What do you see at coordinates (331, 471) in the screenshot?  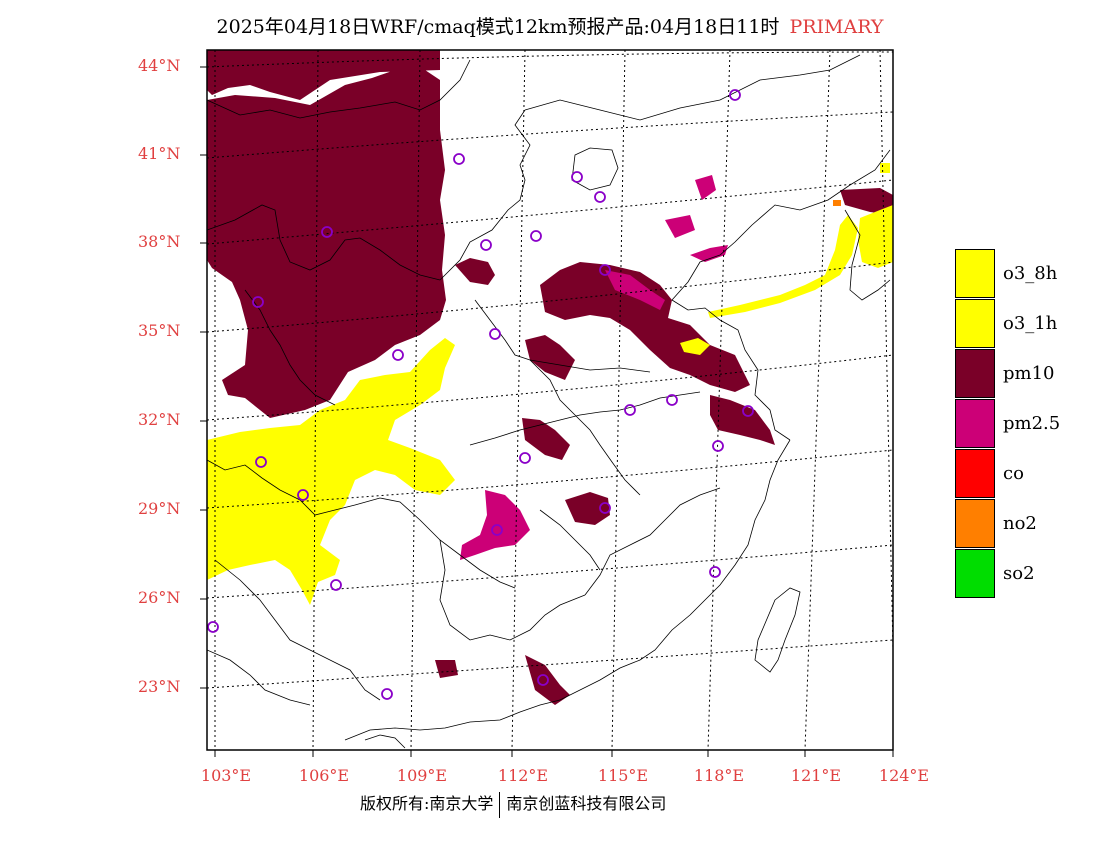 I see `o3-region-southwest` at bounding box center [331, 471].